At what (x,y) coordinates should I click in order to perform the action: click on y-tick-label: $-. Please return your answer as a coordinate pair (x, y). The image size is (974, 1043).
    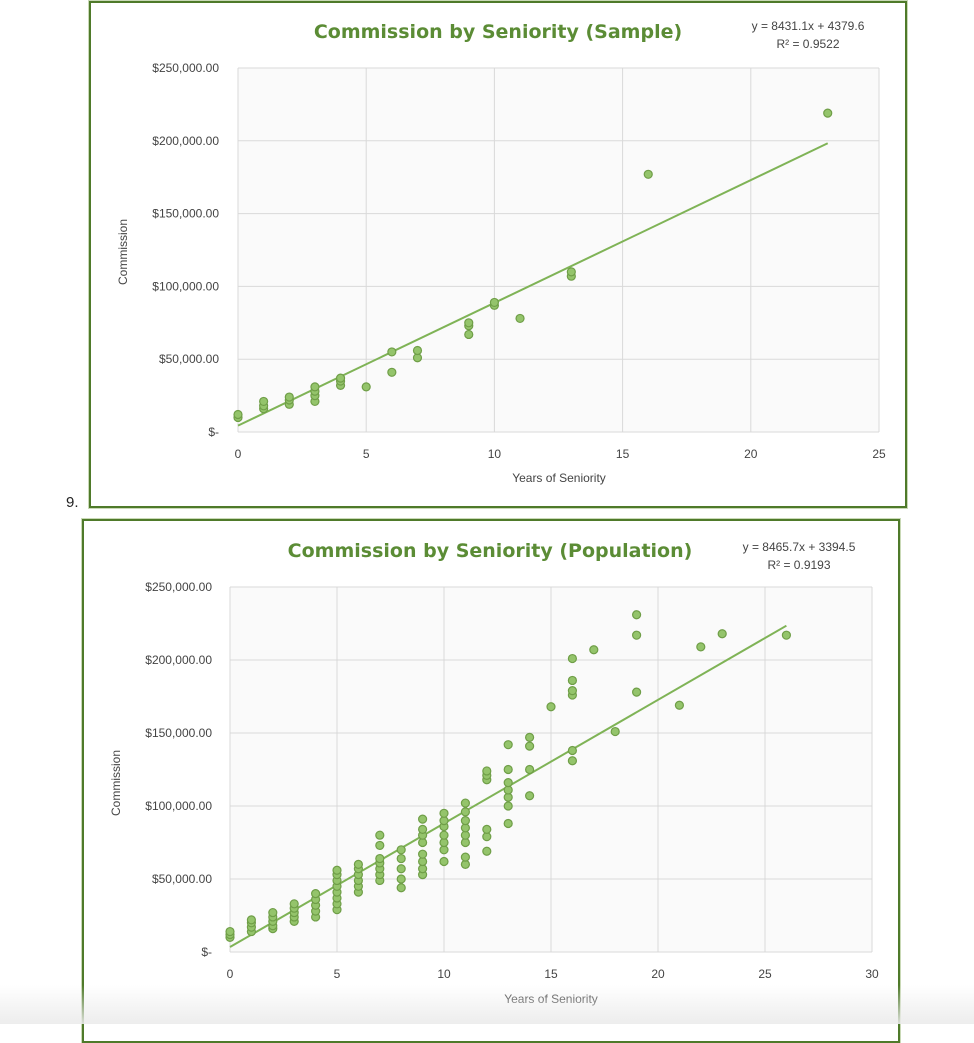
    Looking at the image, I should click on (213, 432).